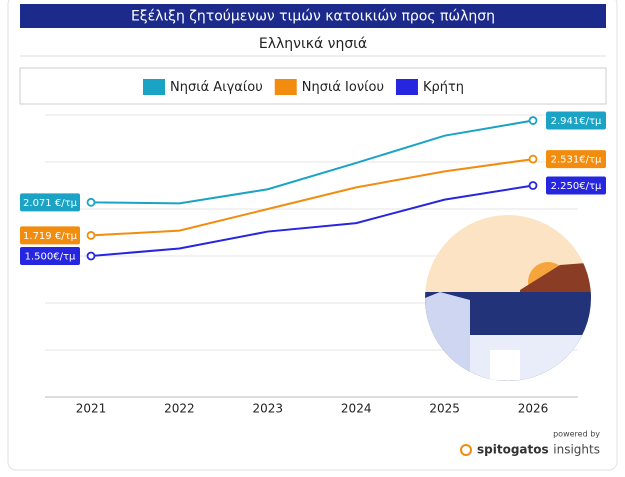 The width and height of the screenshot is (625, 477). Describe the element at coordinates (179, 409) in the screenshot. I see `x-tick-label: 2022` at that location.